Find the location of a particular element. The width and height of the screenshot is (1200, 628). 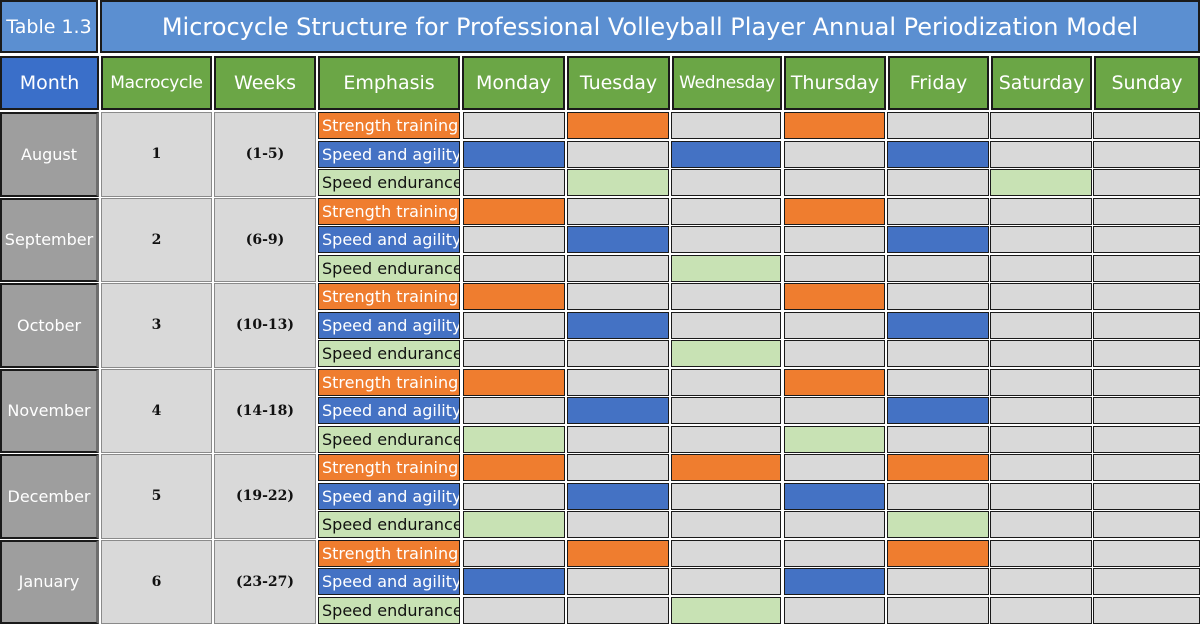

month-cell: December is located at coordinates (49, 496).